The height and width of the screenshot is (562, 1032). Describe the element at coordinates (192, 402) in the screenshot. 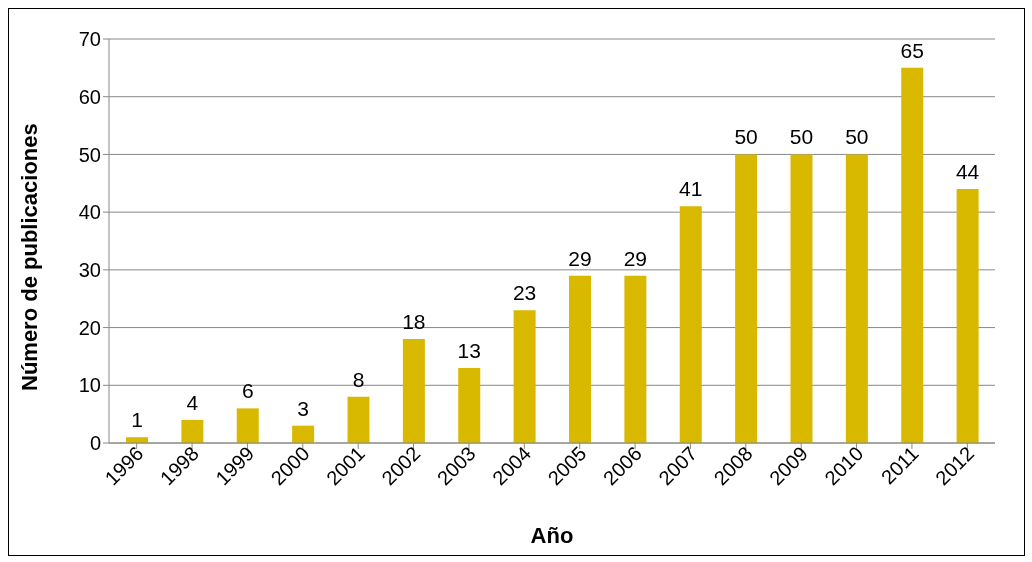

I see `data-label: 4` at that location.